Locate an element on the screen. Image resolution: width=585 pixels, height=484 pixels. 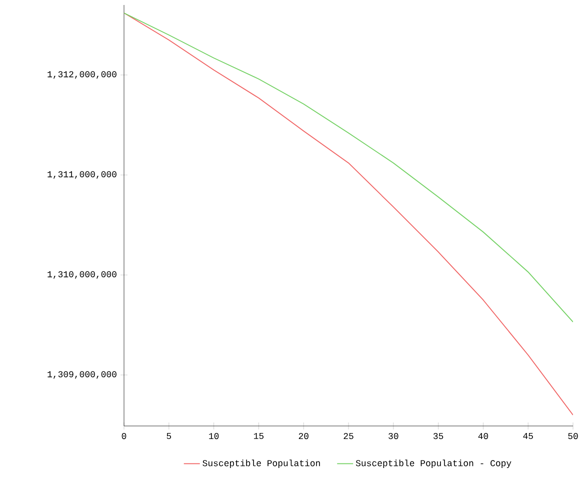
x-tick-label: 50 is located at coordinates (573, 436).